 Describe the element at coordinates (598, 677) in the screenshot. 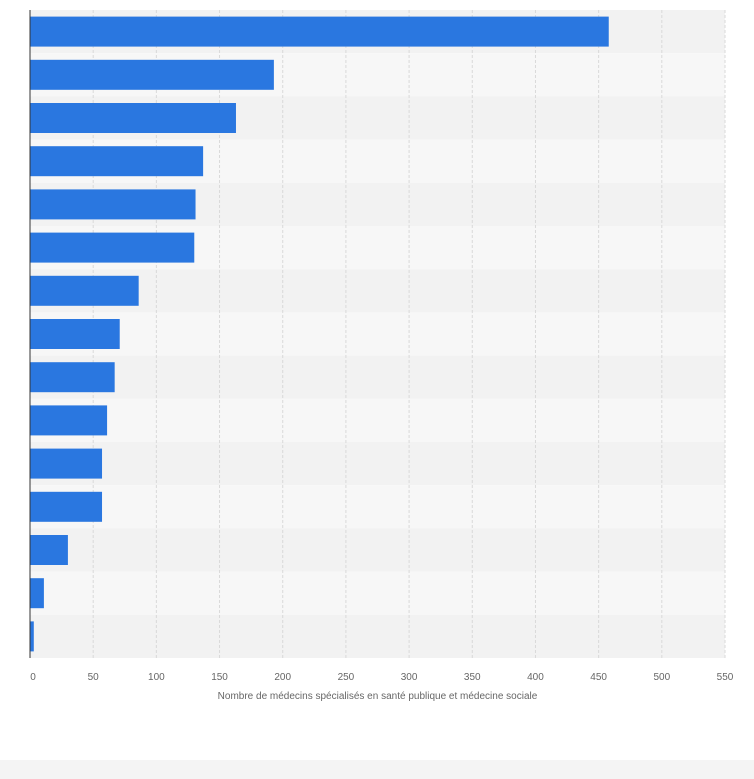

I see `x-tick-label: 450` at that location.